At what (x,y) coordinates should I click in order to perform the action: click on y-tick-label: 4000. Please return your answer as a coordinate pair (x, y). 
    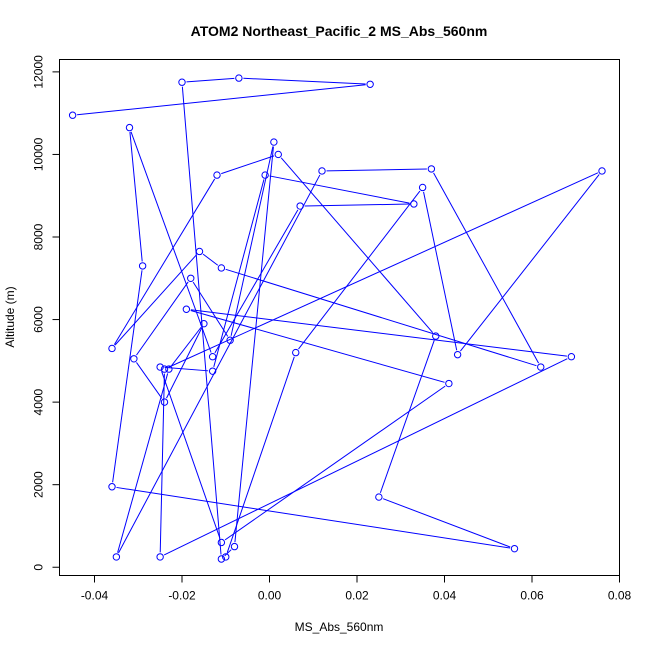
    Looking at the image, I should click on (39, 401).